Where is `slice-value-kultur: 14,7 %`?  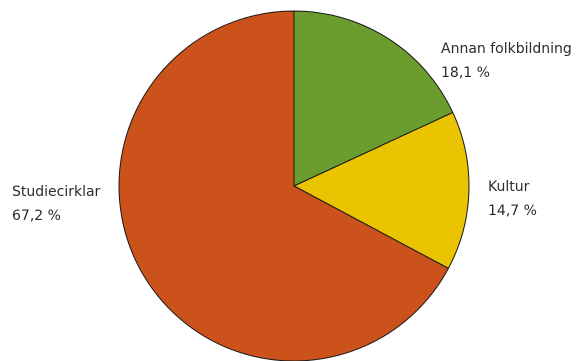
slice-value-kultur: 14,7 % is located at coordinates (512, 211).